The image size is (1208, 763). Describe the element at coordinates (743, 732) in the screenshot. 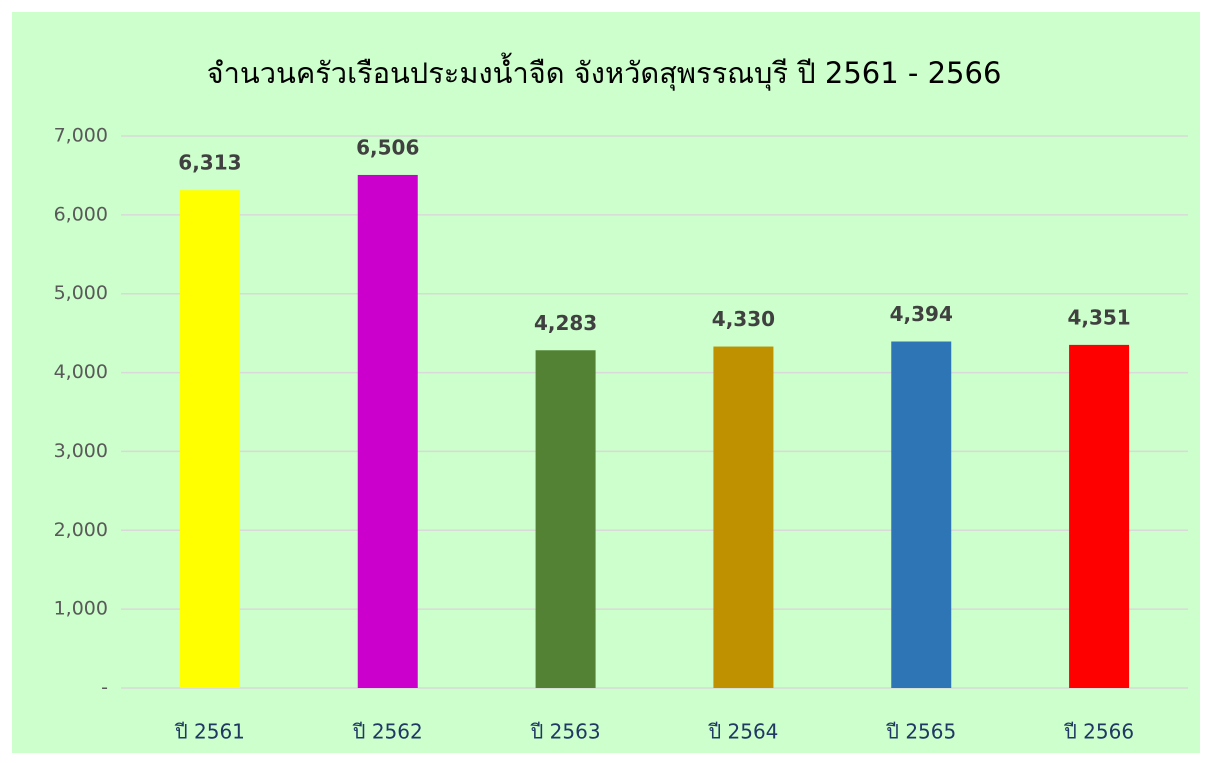

I see `x-tick-label: ปี 2564` at that location.